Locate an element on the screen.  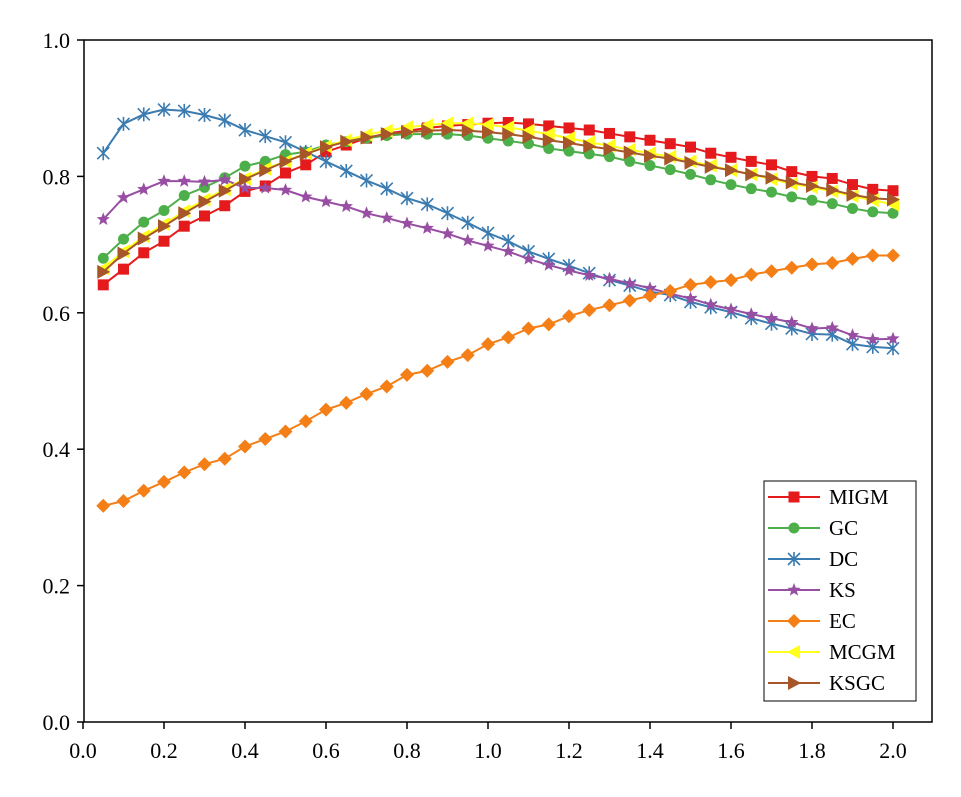
x-tick-label: 0.6 is located at coordinates (326, 750).